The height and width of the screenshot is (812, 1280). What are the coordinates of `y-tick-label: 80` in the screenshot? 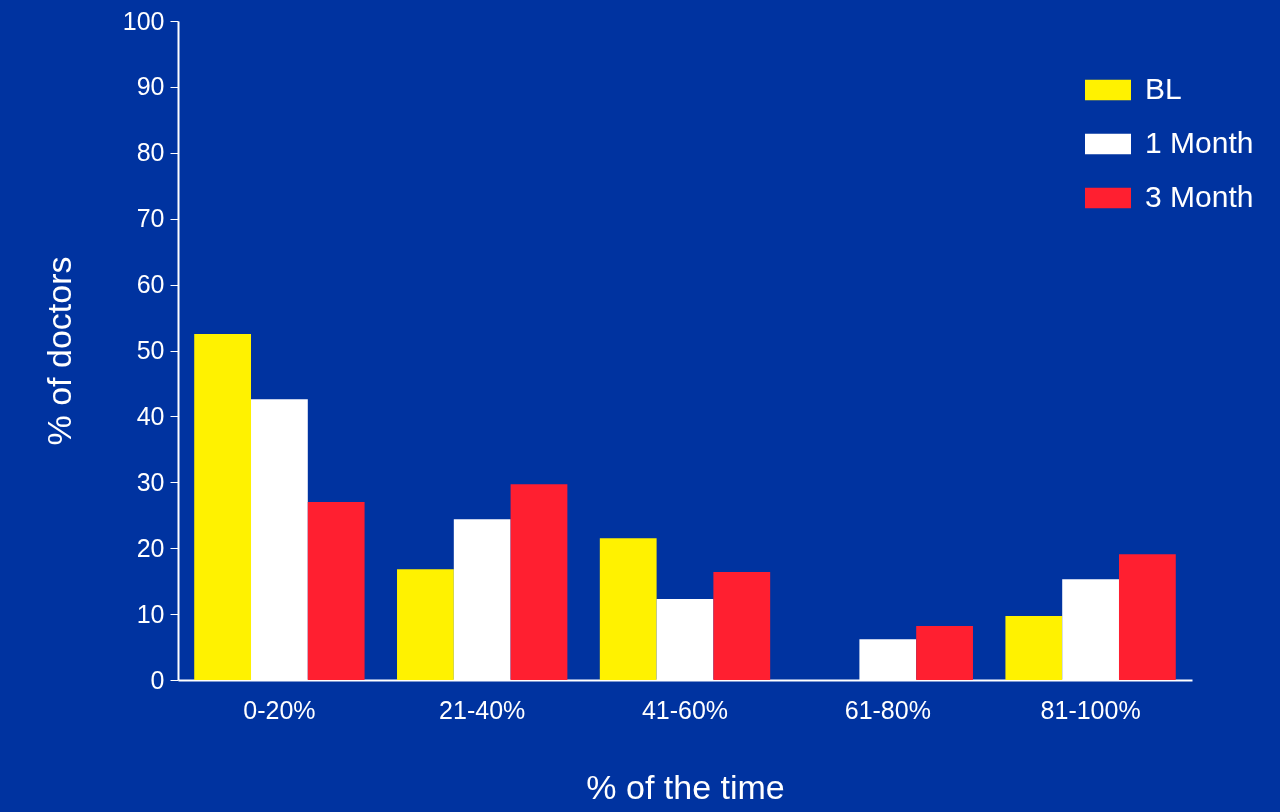 It's located at (150, 152).